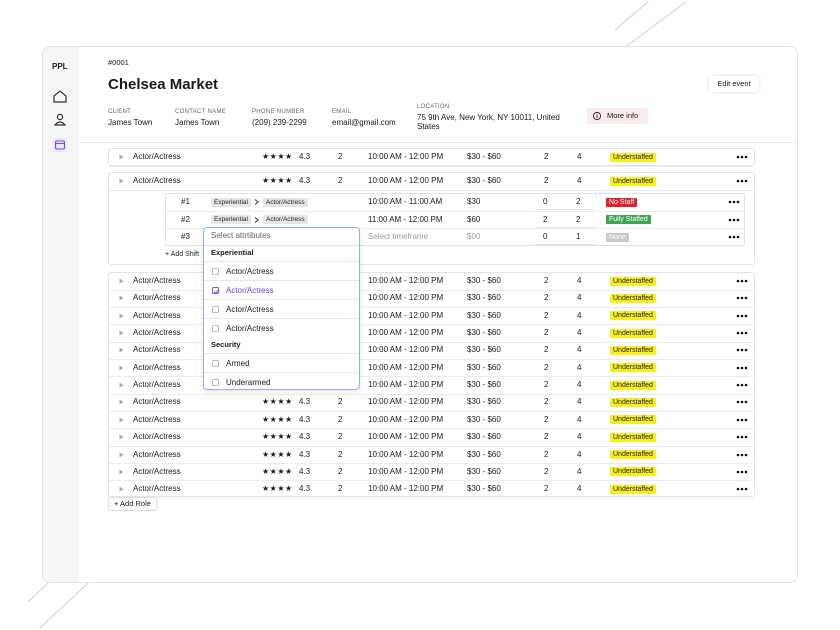 The width and height of the screenshot is (840, 630). I want to click on nav-user, so click(60, 119).